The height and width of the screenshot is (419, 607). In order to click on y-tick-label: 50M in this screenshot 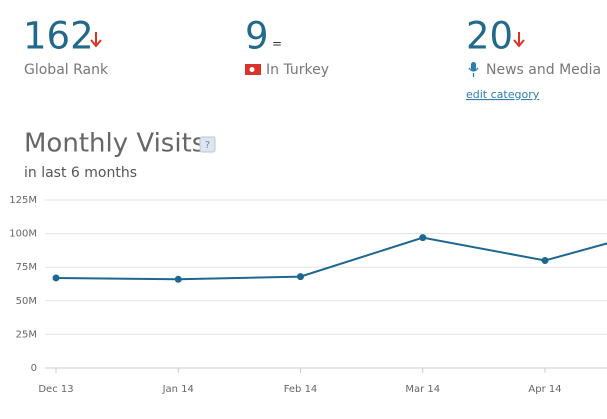, I will do `click(26, 301)`.